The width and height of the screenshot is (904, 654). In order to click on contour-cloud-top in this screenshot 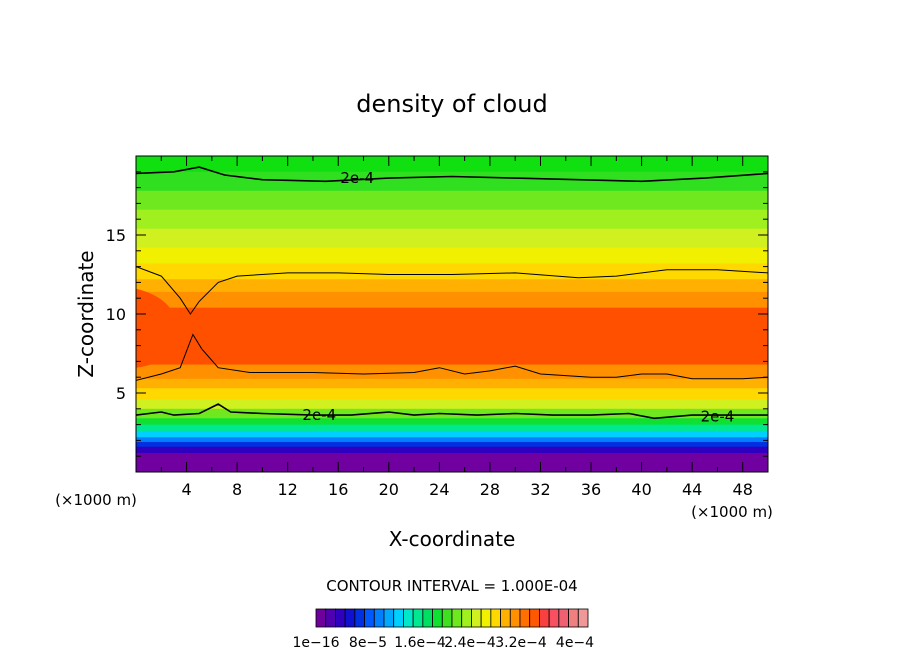, I will do `click(452, 290)`.